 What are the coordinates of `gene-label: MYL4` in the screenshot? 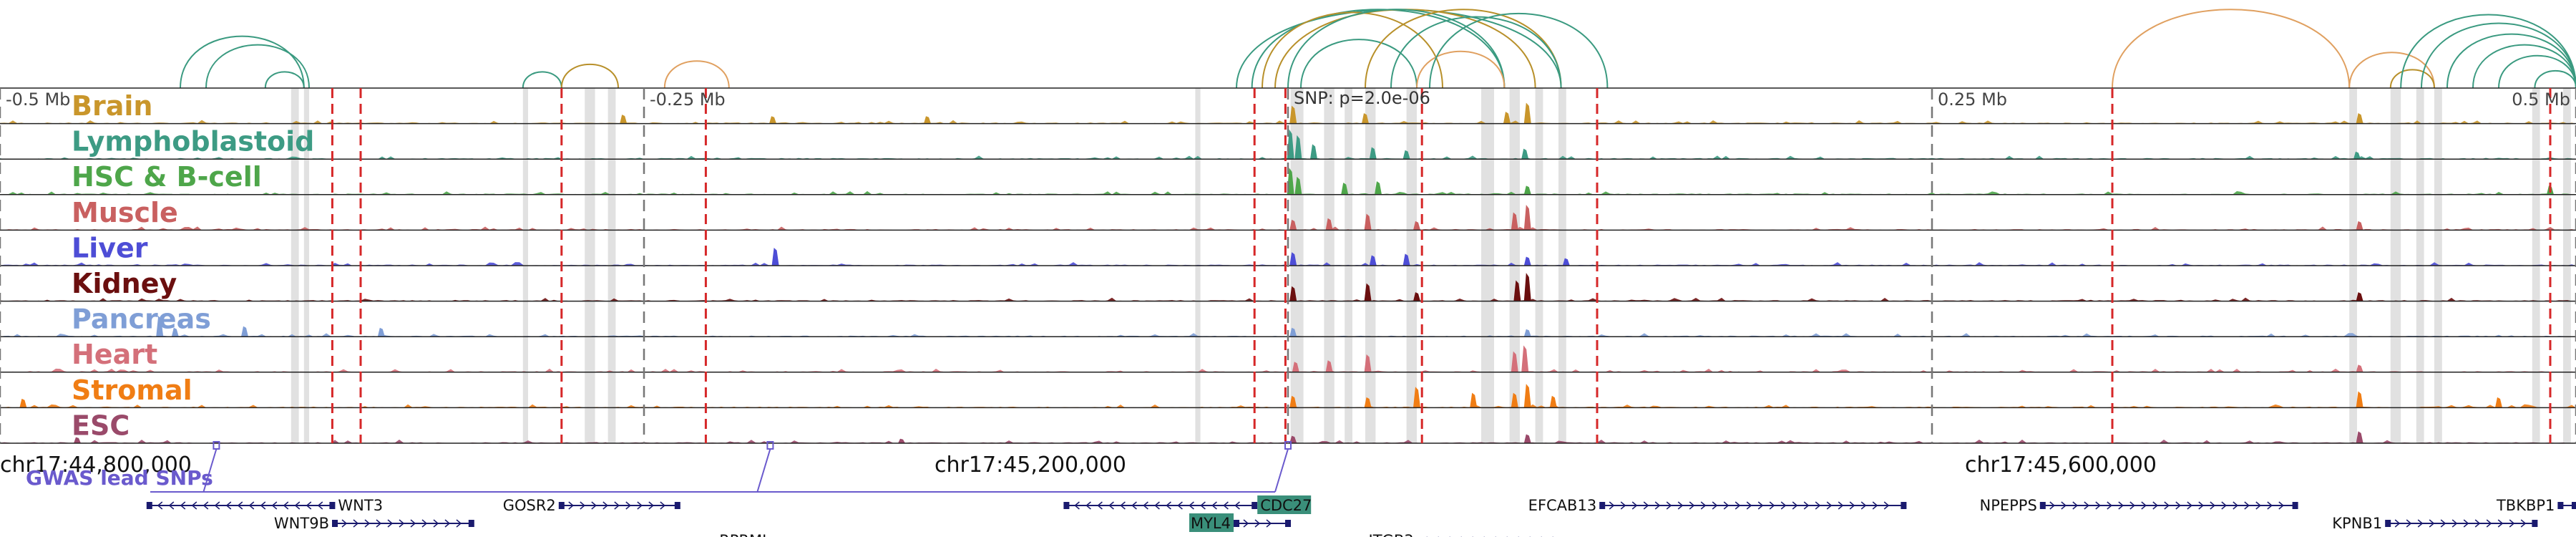 It's located at (1211, 523).